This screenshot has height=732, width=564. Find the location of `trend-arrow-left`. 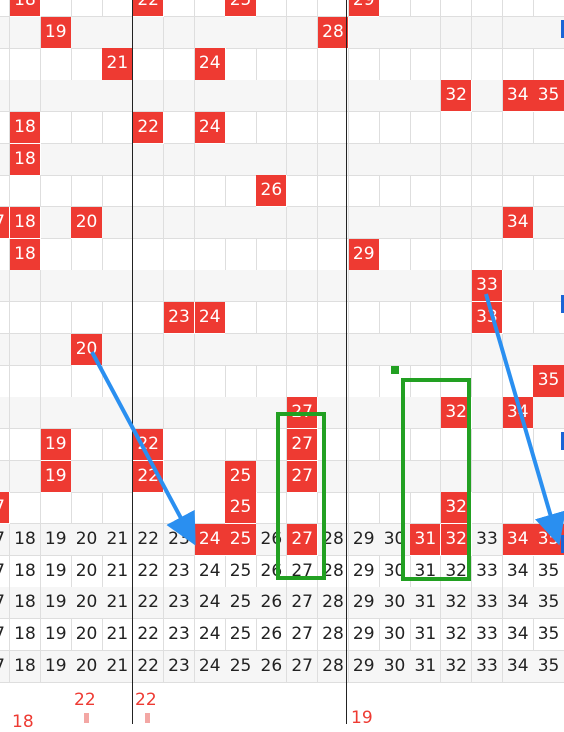

trend-arrow-left is located at coordinates (143, 448).